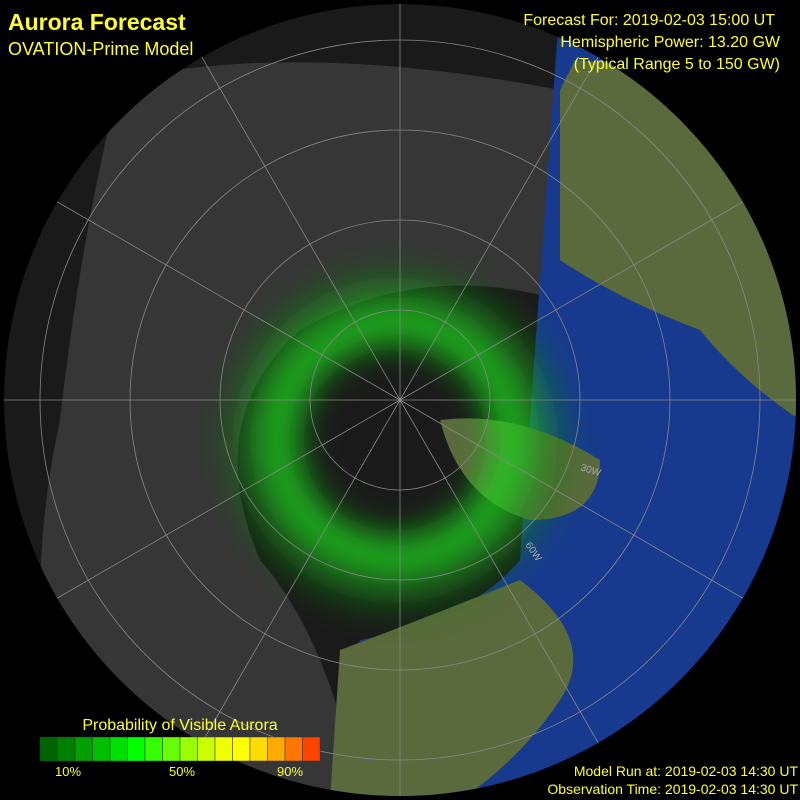 This screenshot has height=800, width=800. I want to click on title: Aurora Forecast, so click(97, 22).